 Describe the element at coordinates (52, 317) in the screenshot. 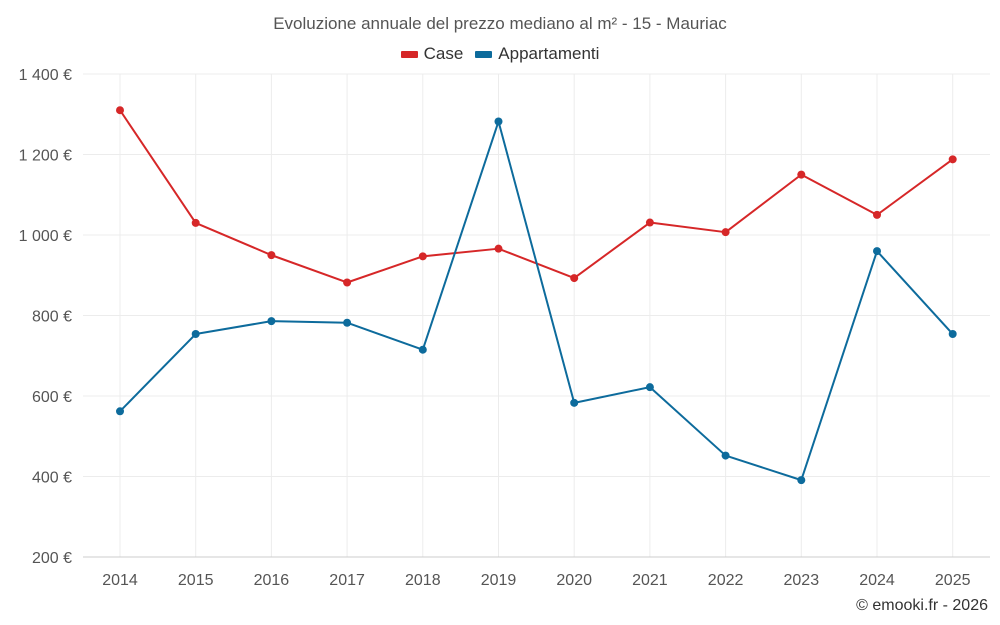

I see `y-tick-label: 800 €` at that location.